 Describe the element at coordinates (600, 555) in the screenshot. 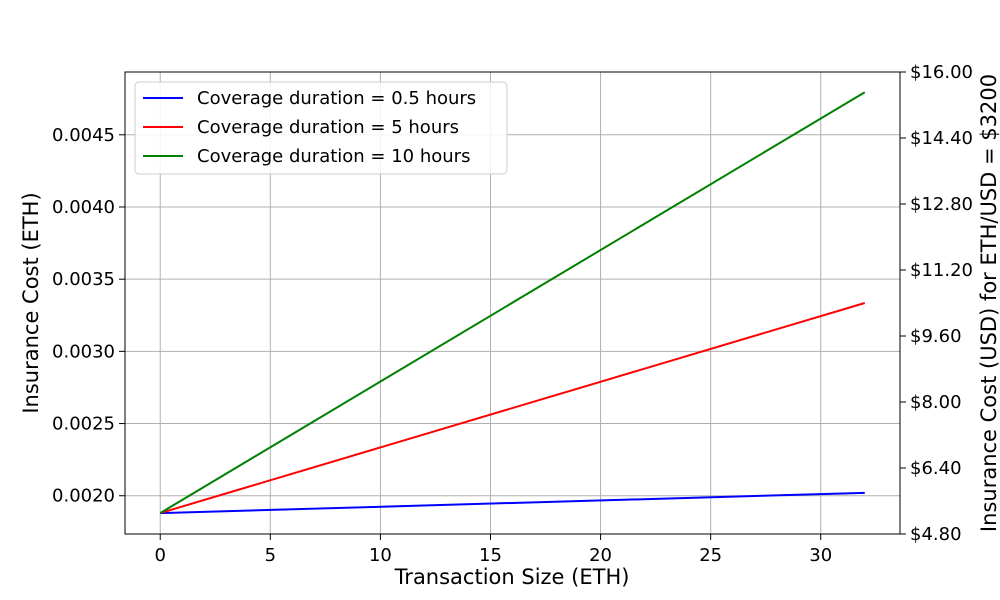

I see `x-tick-label: 20` at that location.